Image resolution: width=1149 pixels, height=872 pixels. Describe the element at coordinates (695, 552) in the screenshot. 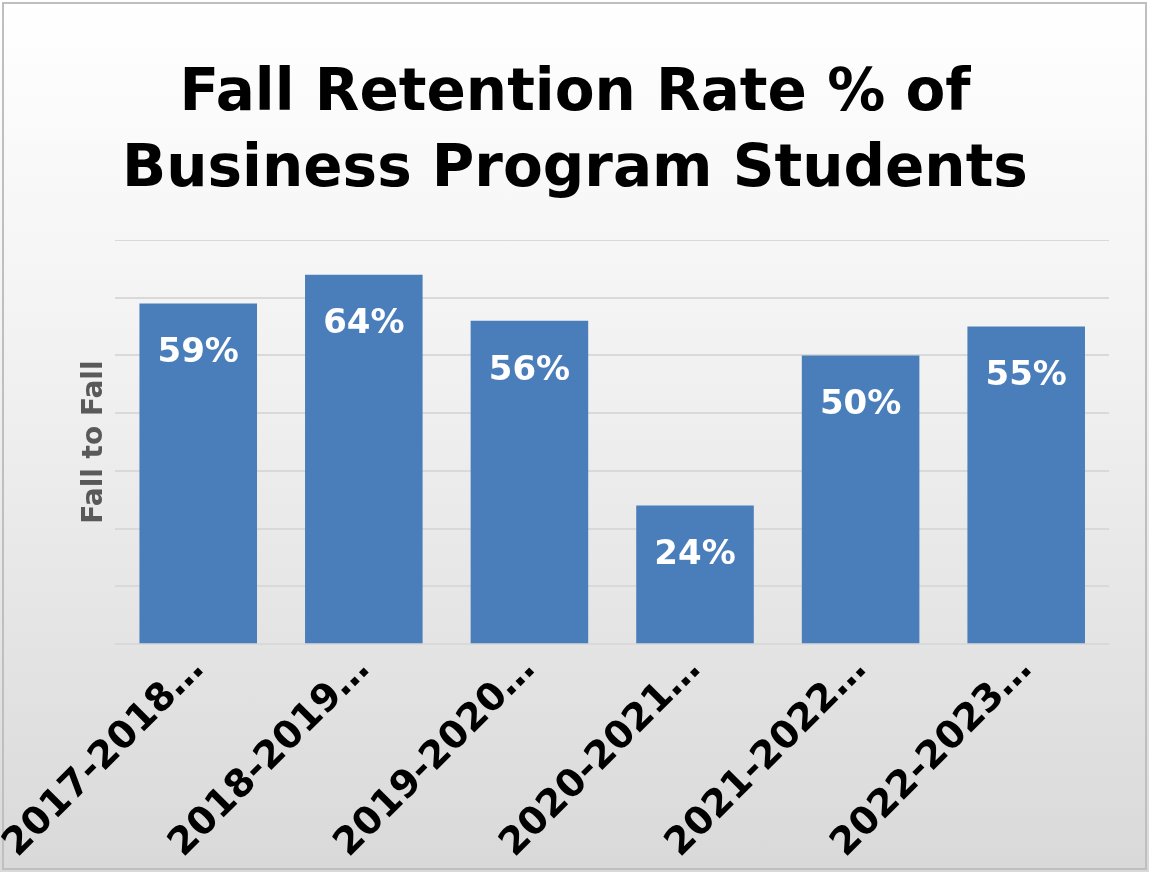

I see `data-label: 24%` at that location.